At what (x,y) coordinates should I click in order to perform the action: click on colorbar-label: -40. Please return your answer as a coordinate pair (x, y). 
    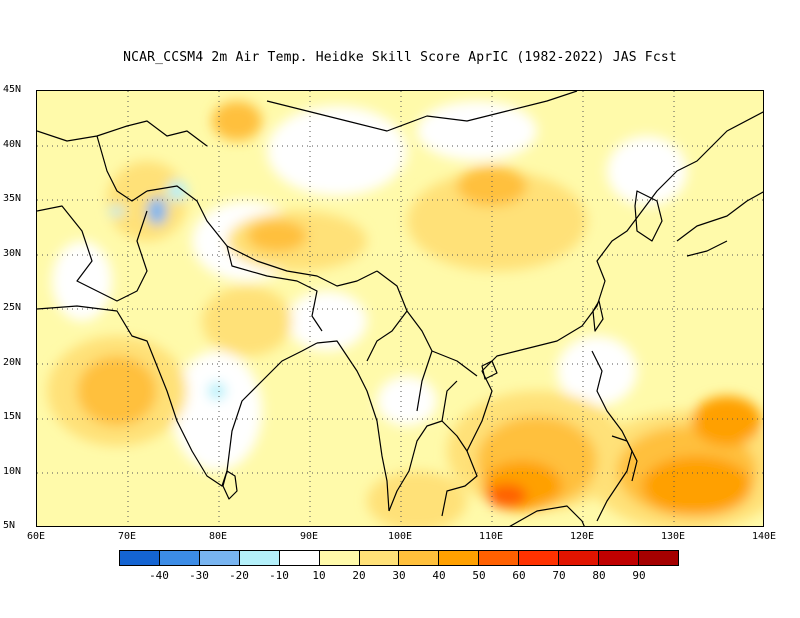
    Looking at the image, I should click on (159, 575).